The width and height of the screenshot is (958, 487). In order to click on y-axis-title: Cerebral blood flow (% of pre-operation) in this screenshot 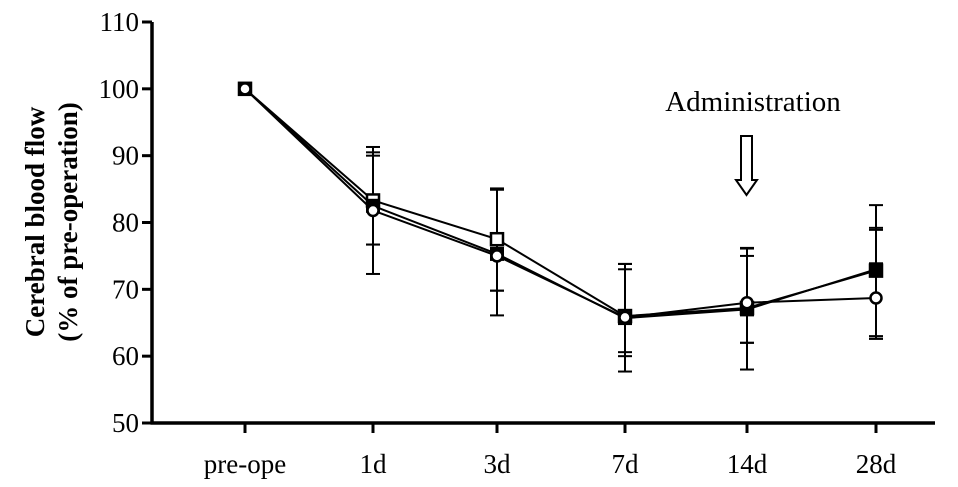, I will do `click(51, 221)`.